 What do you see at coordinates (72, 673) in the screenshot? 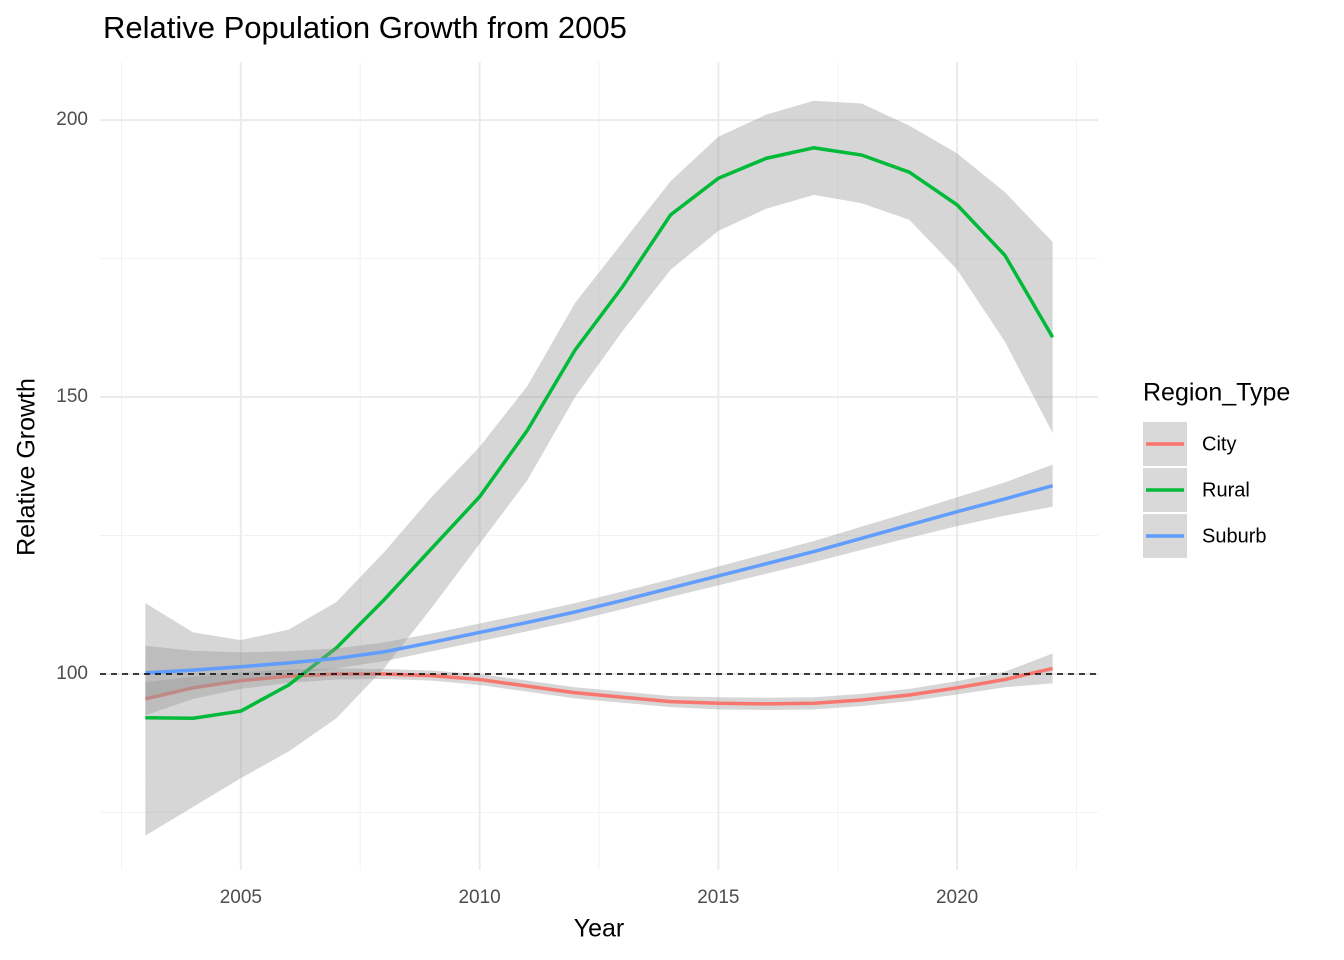
I see `y-tick-label: 100` at bounding box center [72, 673].